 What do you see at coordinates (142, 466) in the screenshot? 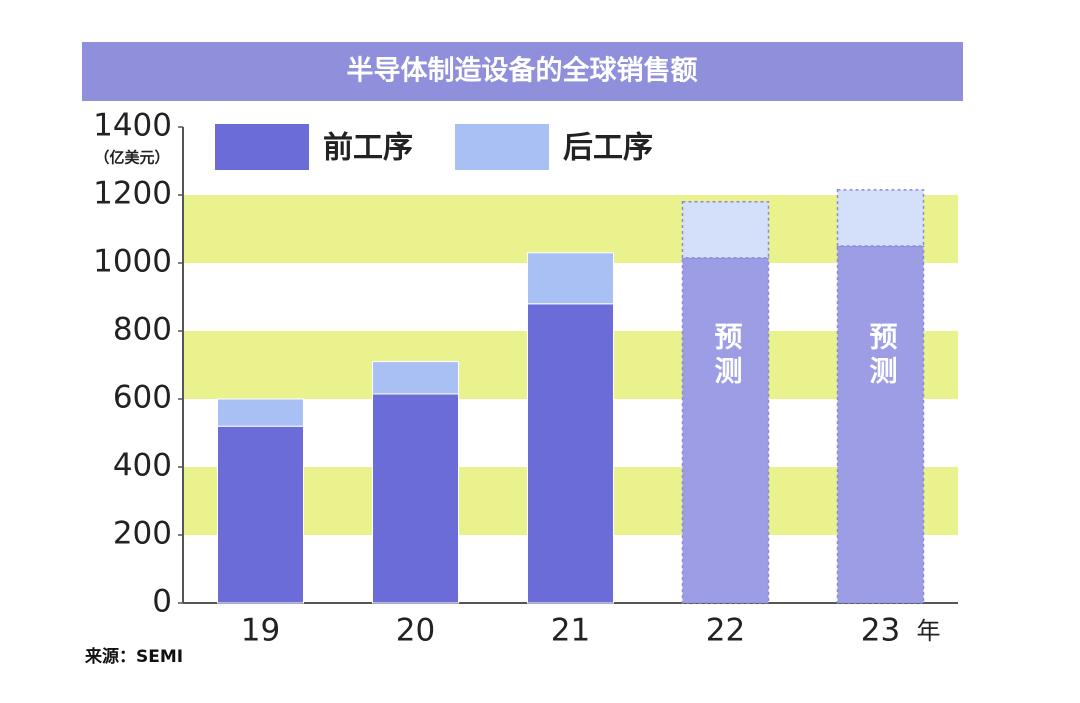
I see `y-tick-label: 400` at bounding box center [142, 466].